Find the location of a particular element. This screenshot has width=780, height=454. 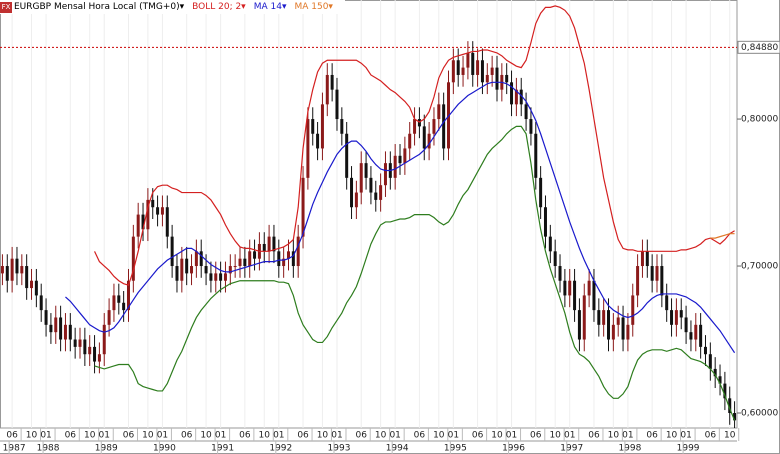

year-label: 1992 is located at coordinates (280, 449).